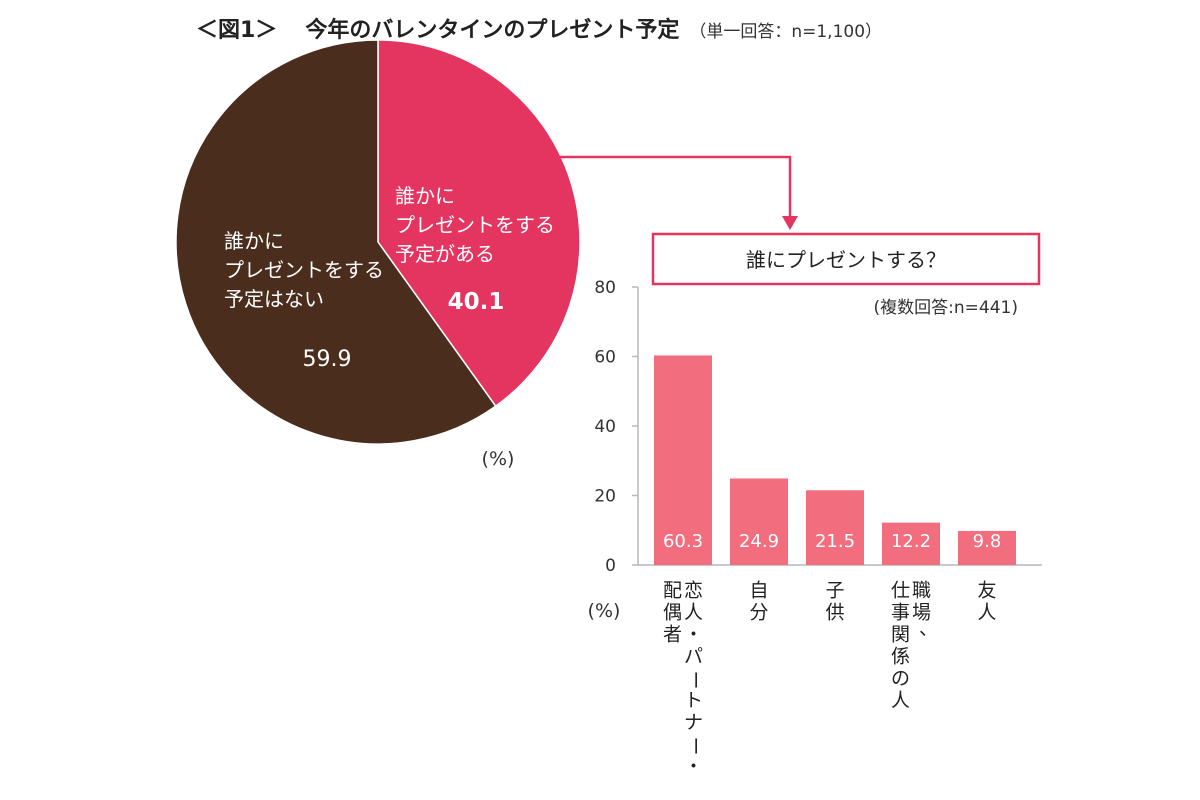 The width and height of the screenshot is (1200, 800). Describe the element at coordinates (986, 591) in the screenshot. I see `category-label-4-line-0-char-0: 友` at that location.